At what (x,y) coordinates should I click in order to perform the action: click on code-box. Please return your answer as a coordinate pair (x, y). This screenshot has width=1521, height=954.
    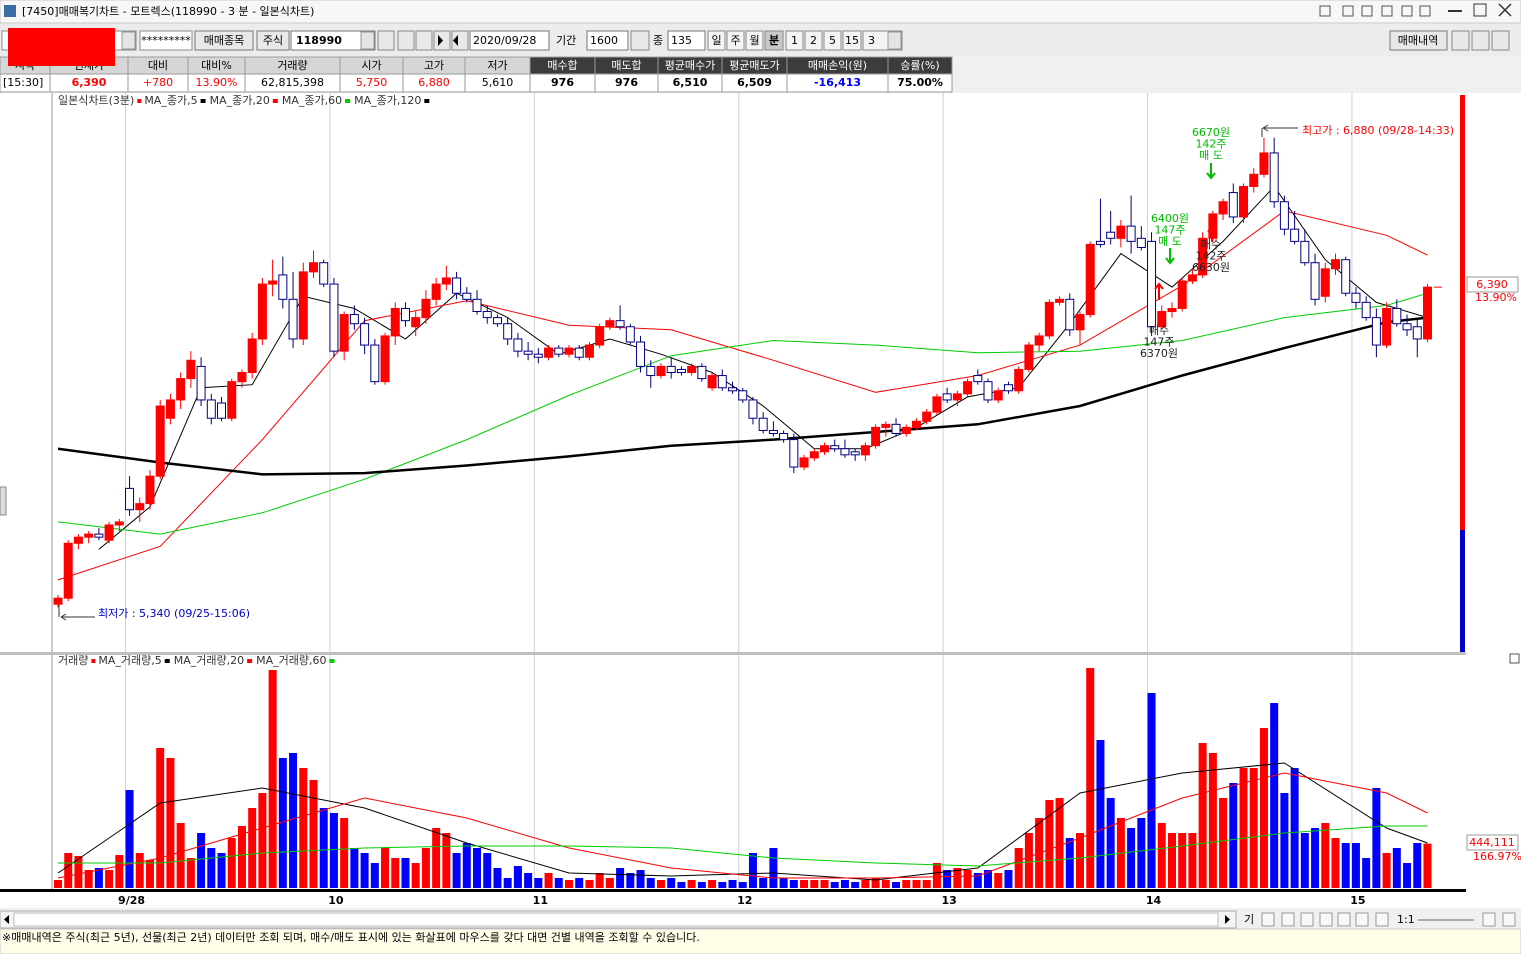
    Looking at the image, I should click on (333, 40).